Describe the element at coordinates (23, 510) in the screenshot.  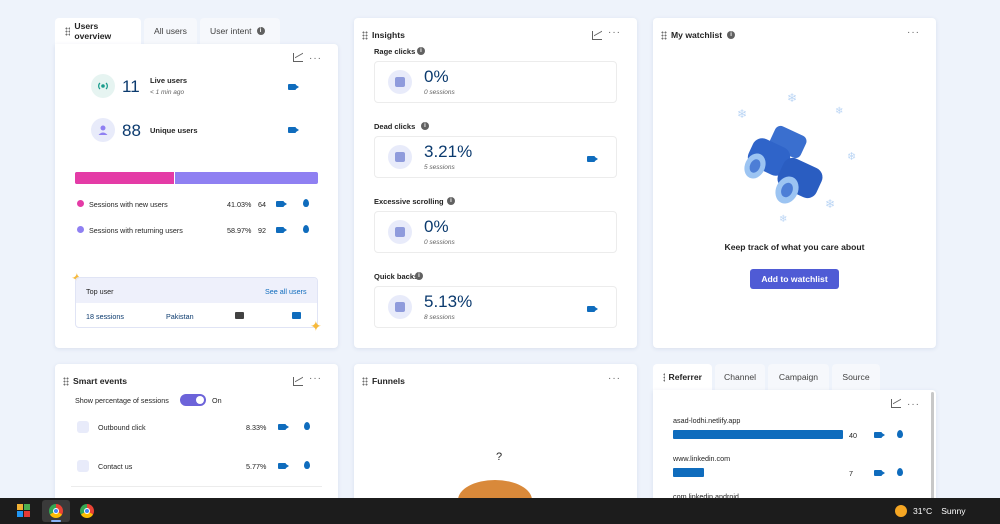
I see `start-button` at that location.